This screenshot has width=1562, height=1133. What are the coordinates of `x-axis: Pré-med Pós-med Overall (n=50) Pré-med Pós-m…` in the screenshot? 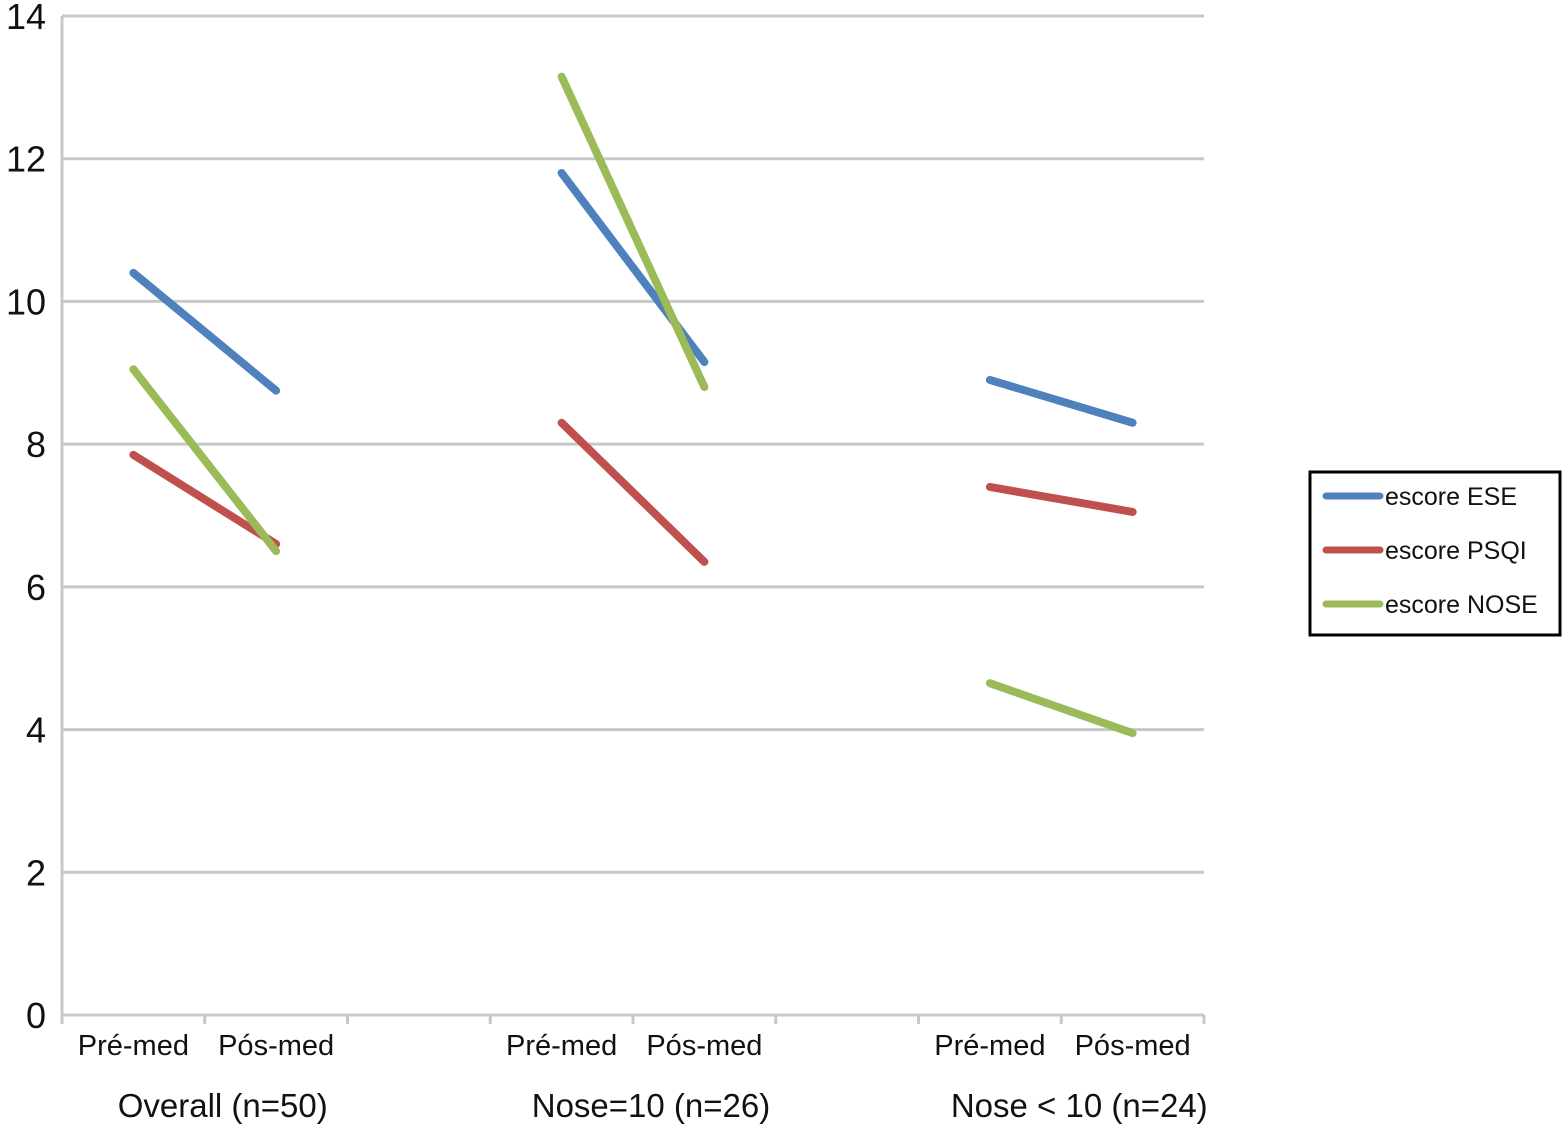 It's located at (634, 1068).